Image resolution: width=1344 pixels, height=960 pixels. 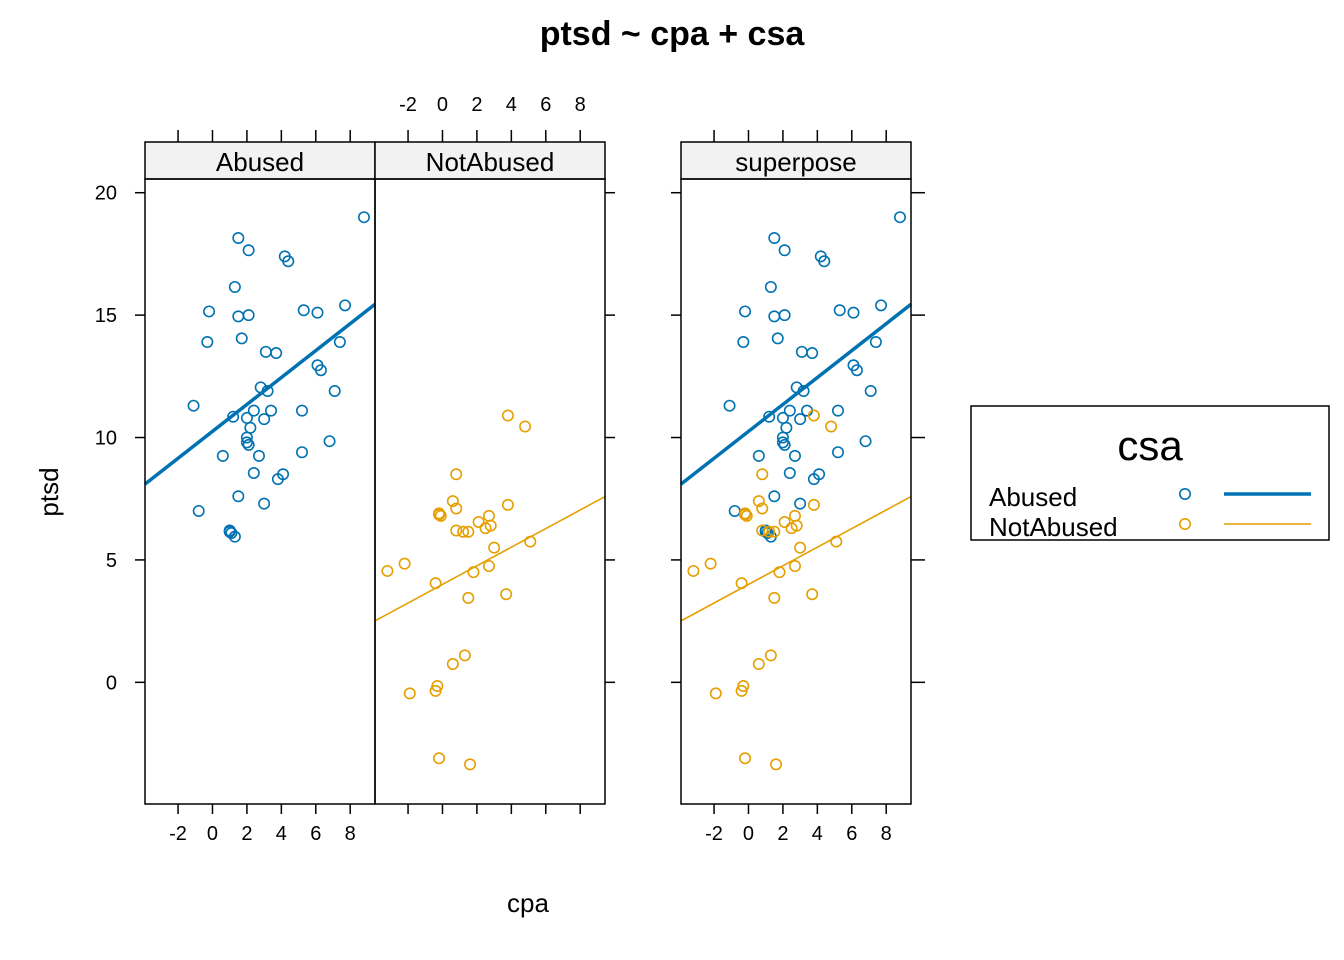 What do you see at coordinates (490, 491) in the screenshot?
I see `panel-frame-notabused` at bounding box center [490, 491].